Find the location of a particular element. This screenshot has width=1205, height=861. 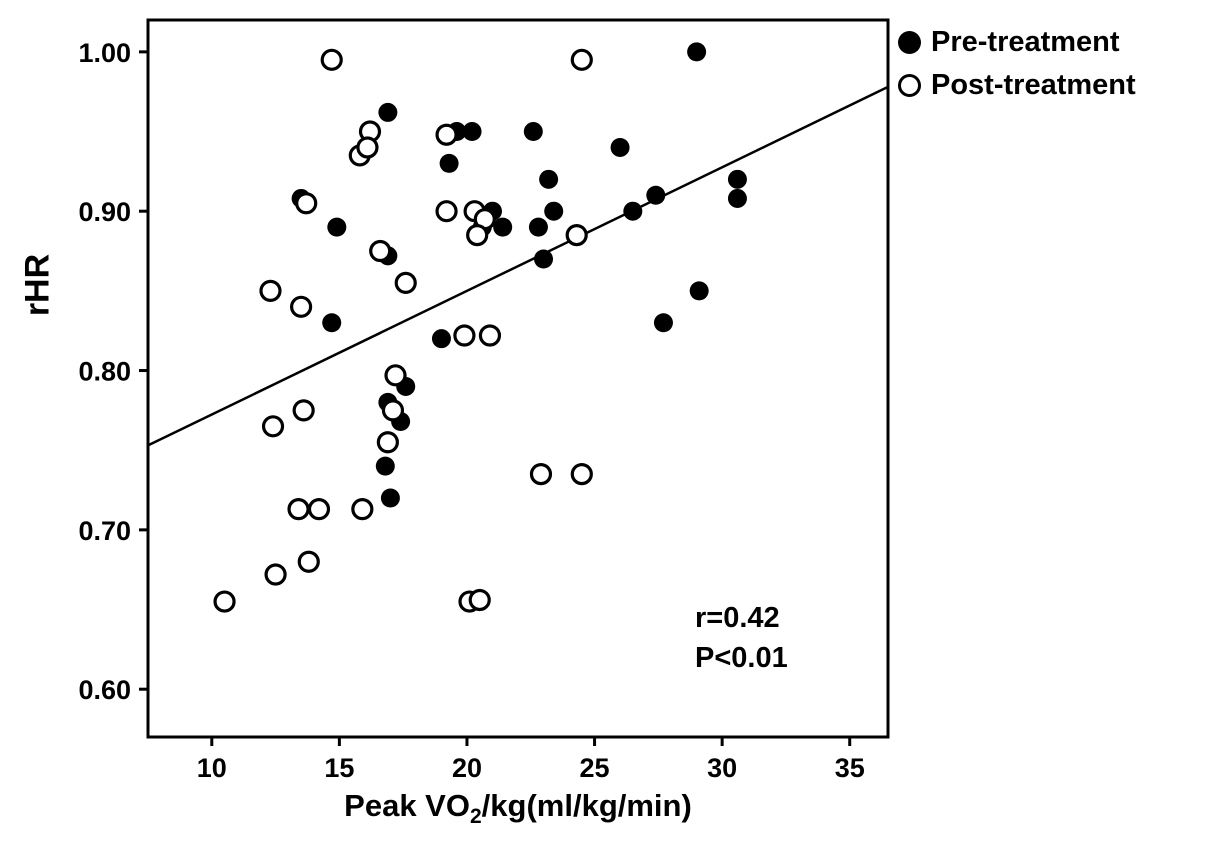

y-tick-label: 0.90 is located at coordinates (104, 212).